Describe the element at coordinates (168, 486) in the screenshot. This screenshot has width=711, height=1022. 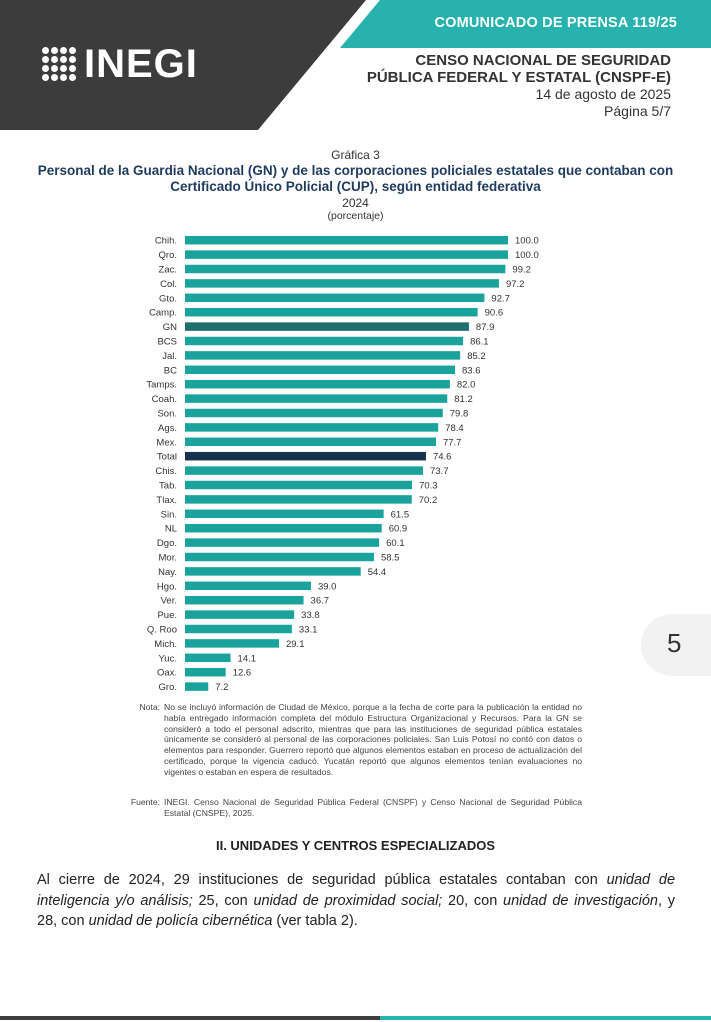
I see `category-label: Tab.` at that location.